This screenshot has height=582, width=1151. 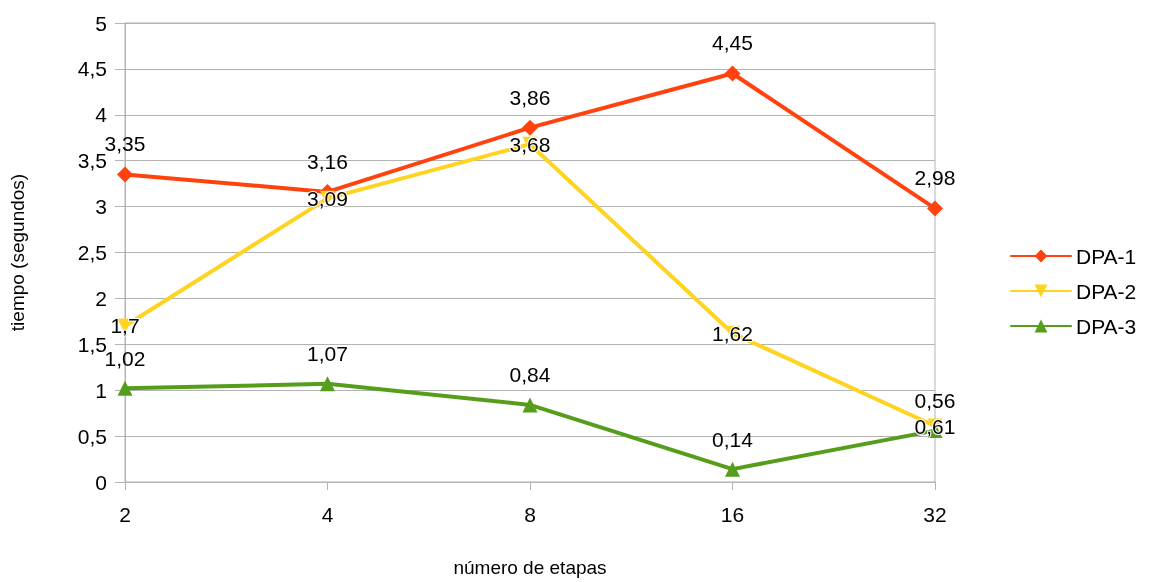 What do you see at coordinates (530, 567) in the screenshot?
I see `x-axis-title: número de etapas` at bounding box center [530, 567].